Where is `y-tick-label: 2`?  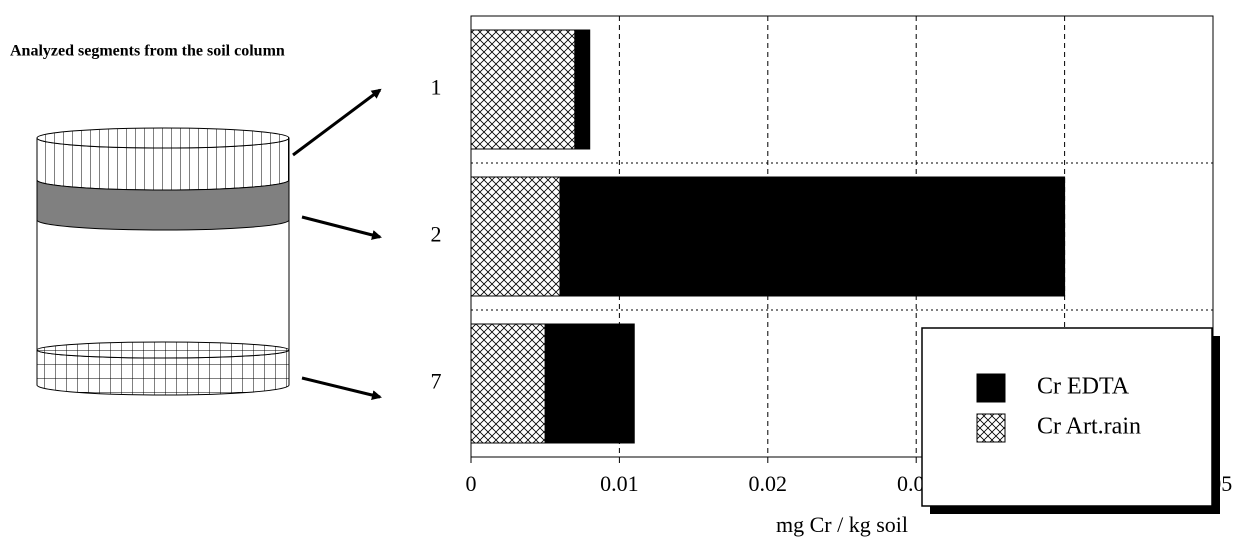
y-tick-label: 2 is located at coordinates (436, 234).